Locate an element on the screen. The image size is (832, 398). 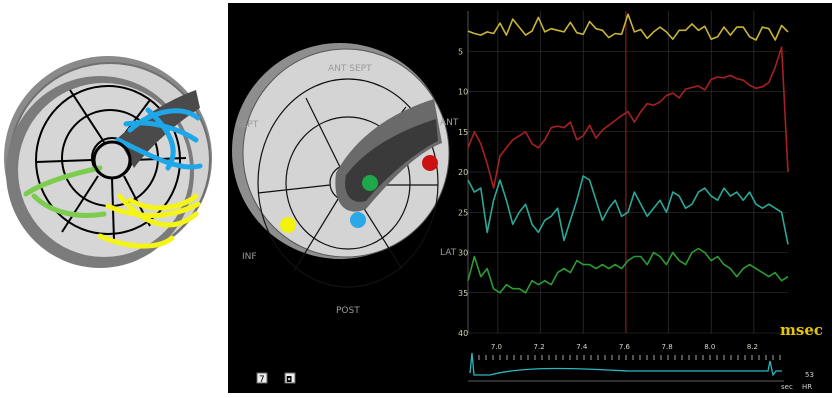
x-tick-label: 7.0 is located at coordinates (496, 347).